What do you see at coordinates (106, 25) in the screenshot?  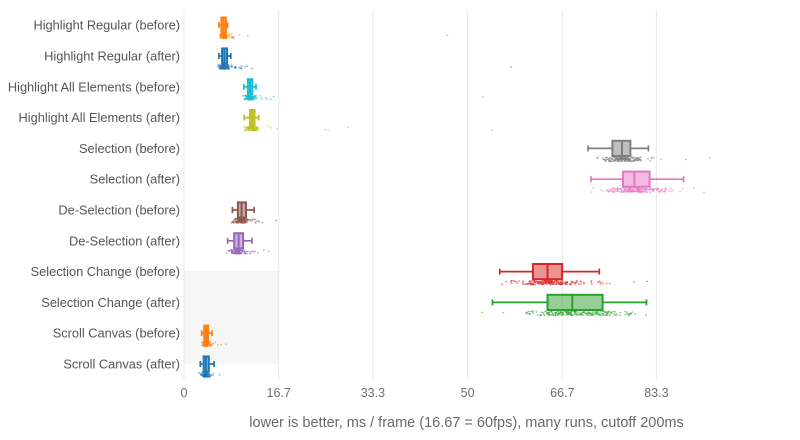 I see `svg-text: Highlight Regular (before)` at bounding box center [106, 25].